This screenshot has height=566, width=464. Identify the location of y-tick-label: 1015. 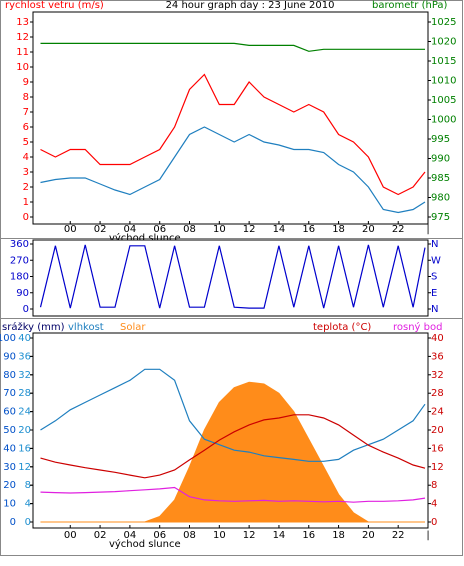
(443, 61).